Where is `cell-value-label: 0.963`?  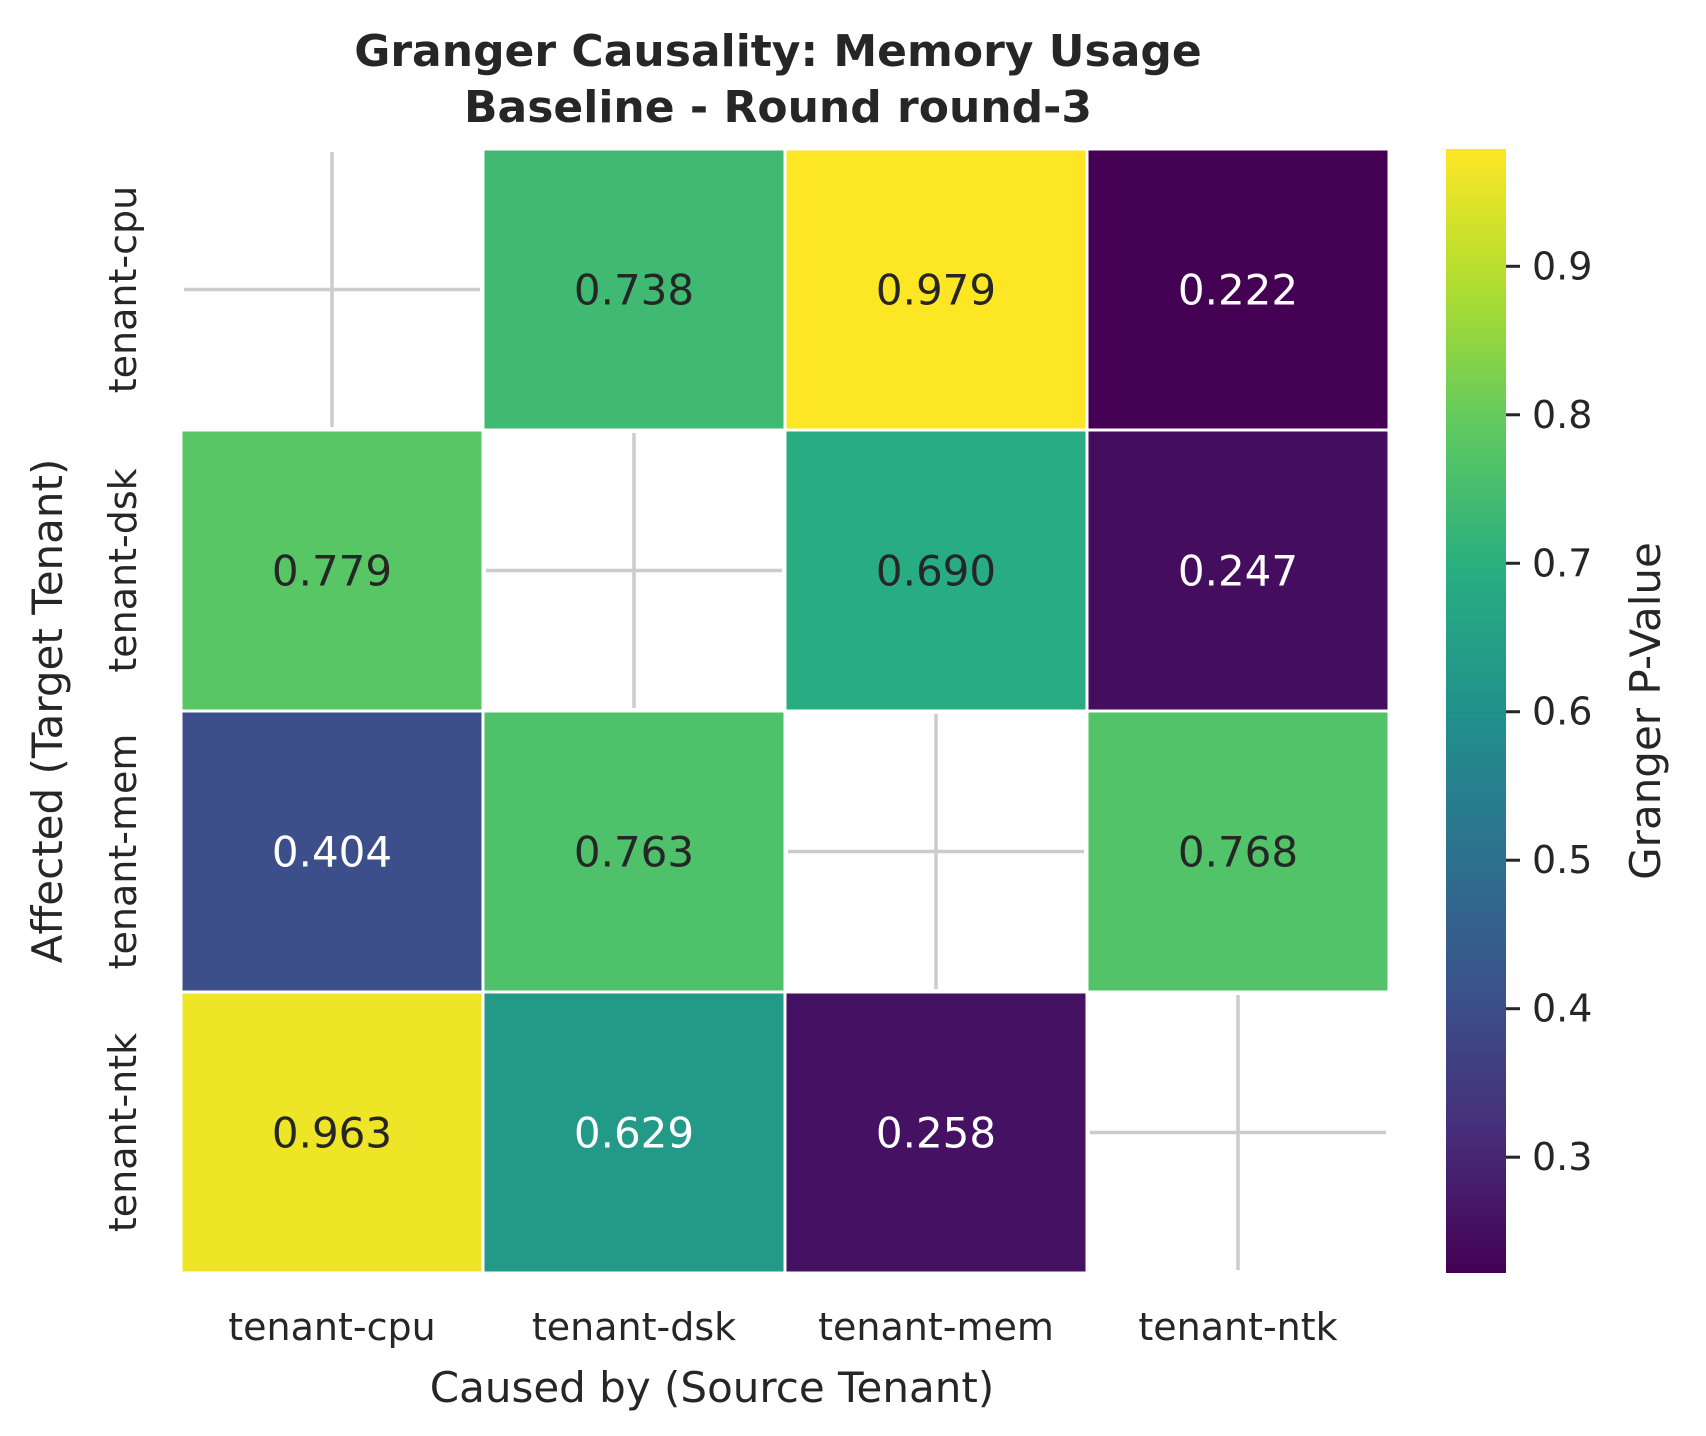
cell-value-label: 0.963 is located at coordinates (332, 1133).